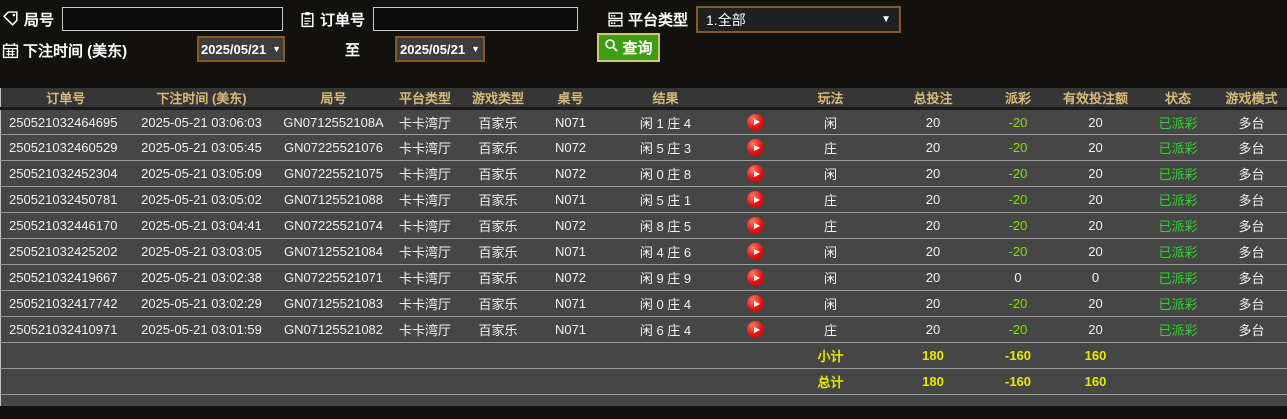 Image resolution: width=1287 pixels, height=419 pixels. Describe the element at coordinates (75, 51) in the screenshot. I see `bet-time-label: 下注时间 (美东)` at that location.